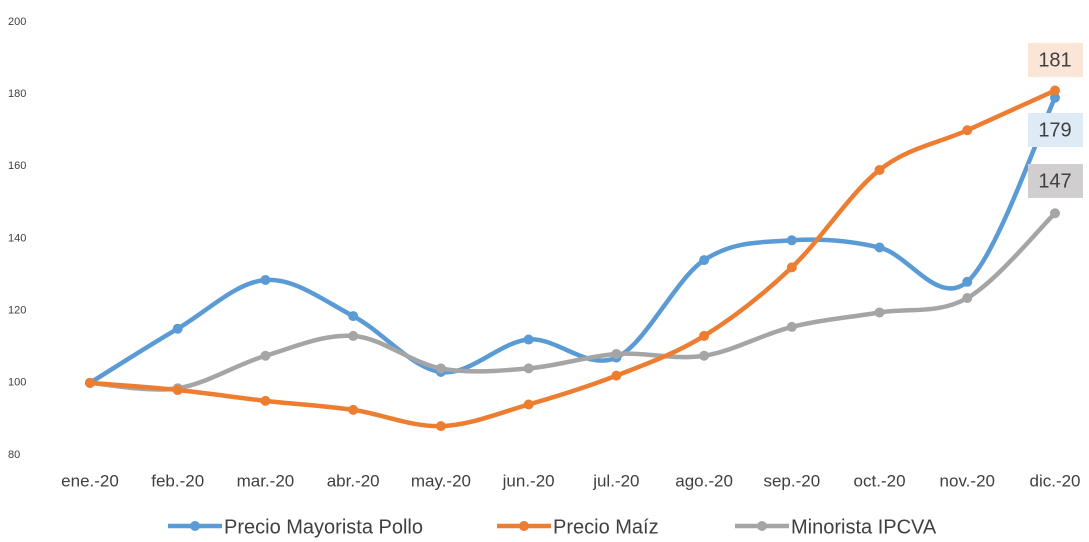 The width and height of the screenshot is (1089, 542). I want to click on y-tick-label: 160, so click(17, 166).